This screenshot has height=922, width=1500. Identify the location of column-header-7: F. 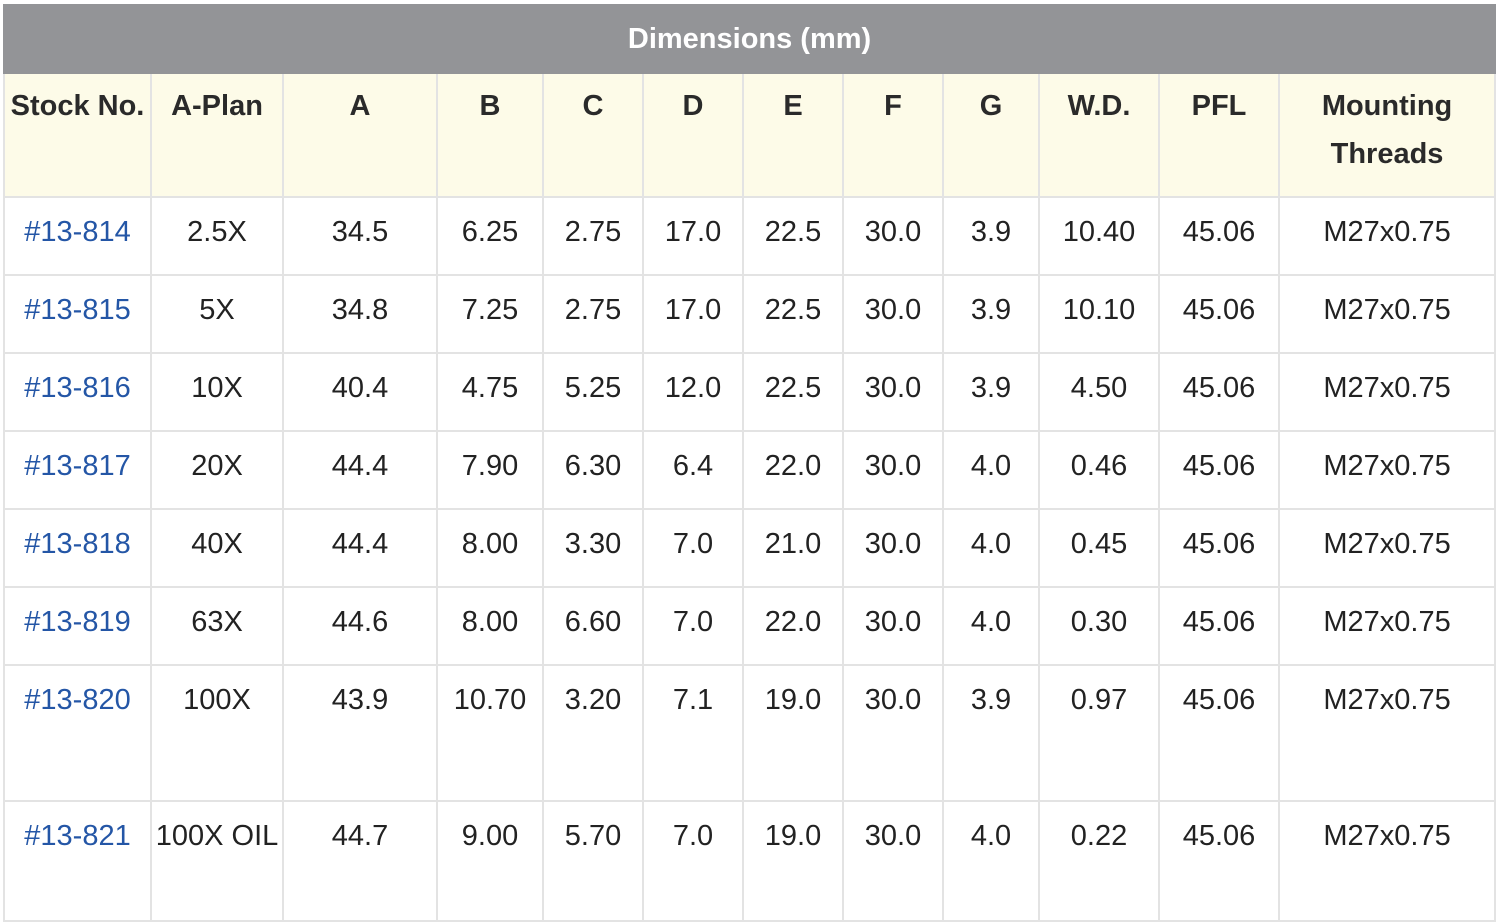
(893, 135).